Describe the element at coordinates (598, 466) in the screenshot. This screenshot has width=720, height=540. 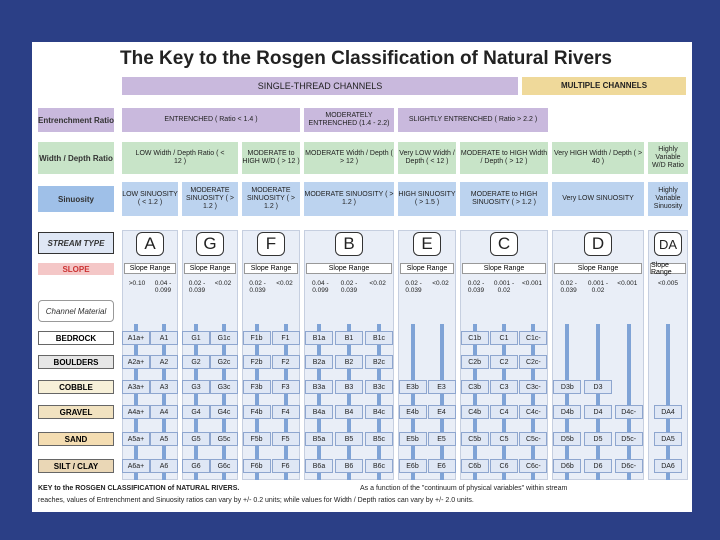
I see `stream-type-cell: D6` at that location.